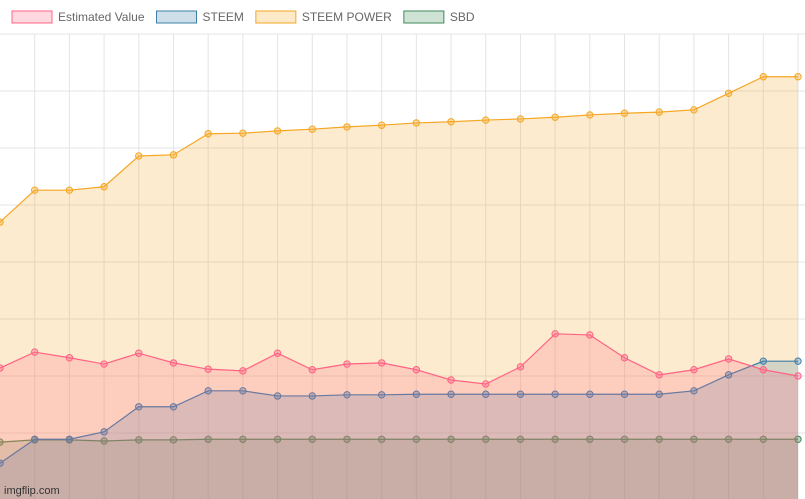  I want to click on watermark: imgflip.com, so click(32, 491).